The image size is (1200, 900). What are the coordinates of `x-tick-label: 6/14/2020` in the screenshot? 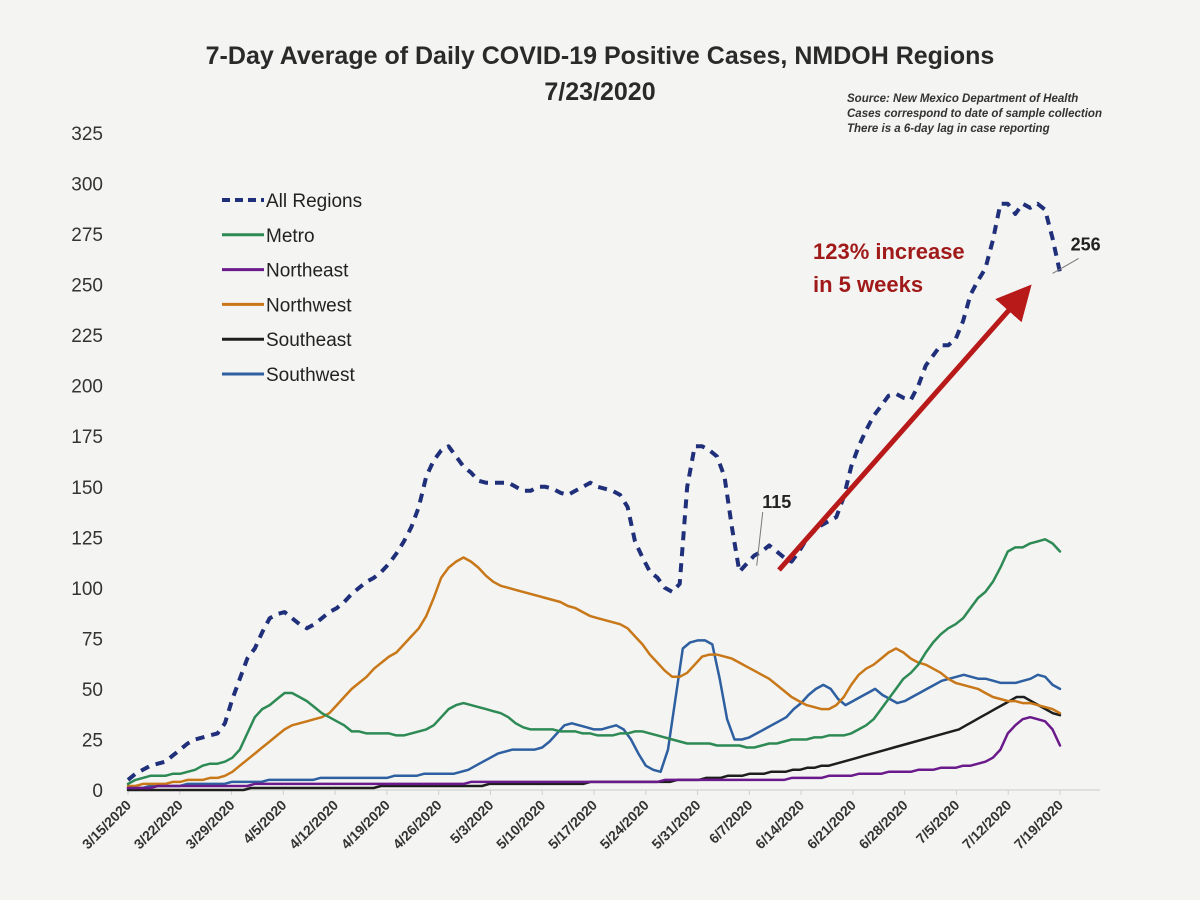 It's located at (780, 825).